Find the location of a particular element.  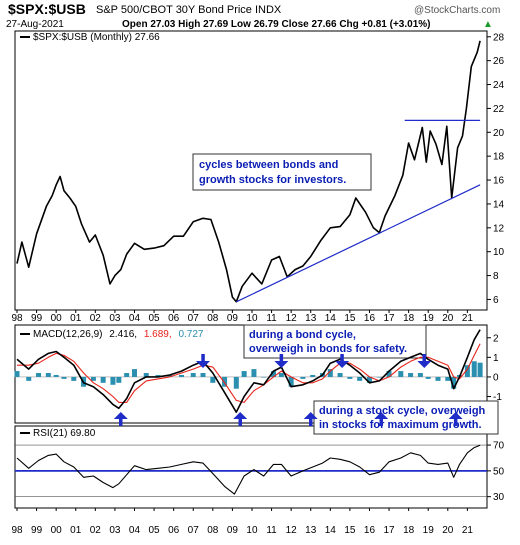

x-tick-label-lower: 06 is located at coordinates (174, 530).